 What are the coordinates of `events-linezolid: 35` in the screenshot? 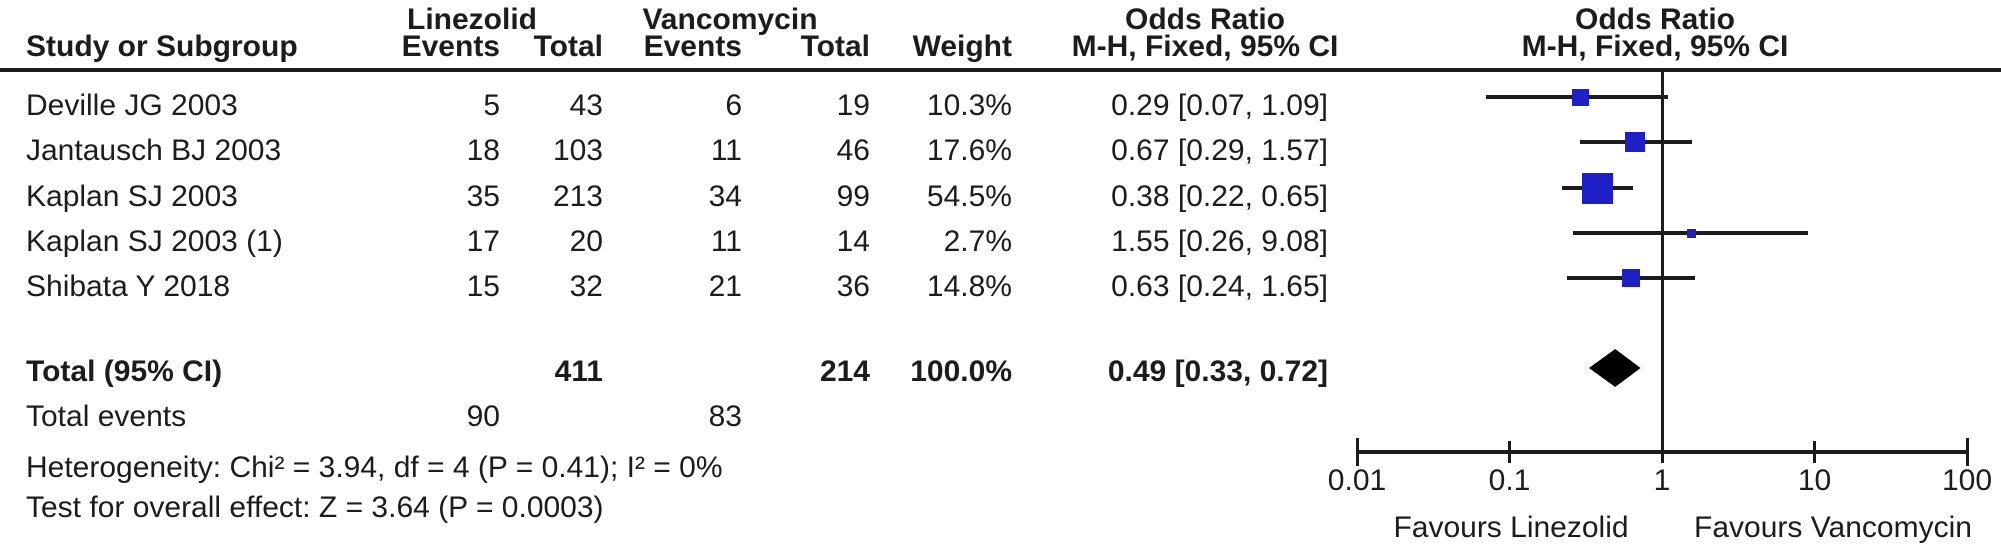 It's located at (483, 196).